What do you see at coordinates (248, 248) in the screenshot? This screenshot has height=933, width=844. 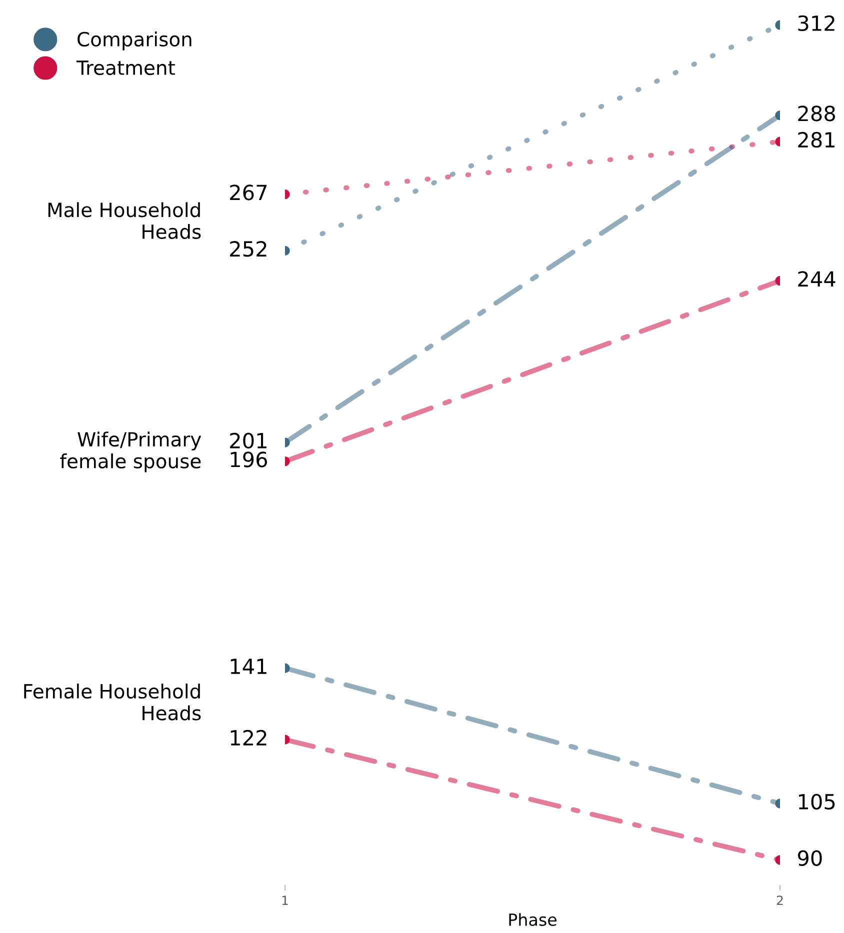 I see `data-label: 252` at bounding box center [248, 248].